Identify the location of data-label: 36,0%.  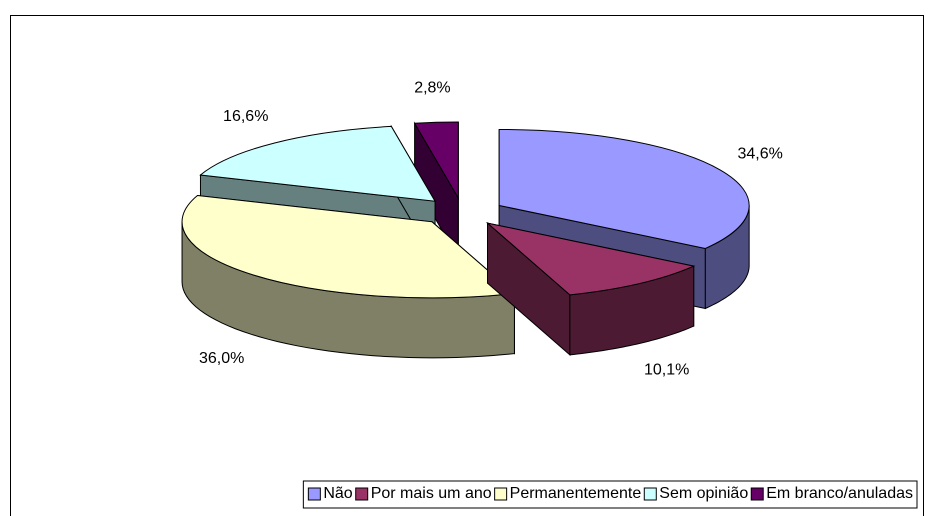
(221, 358).